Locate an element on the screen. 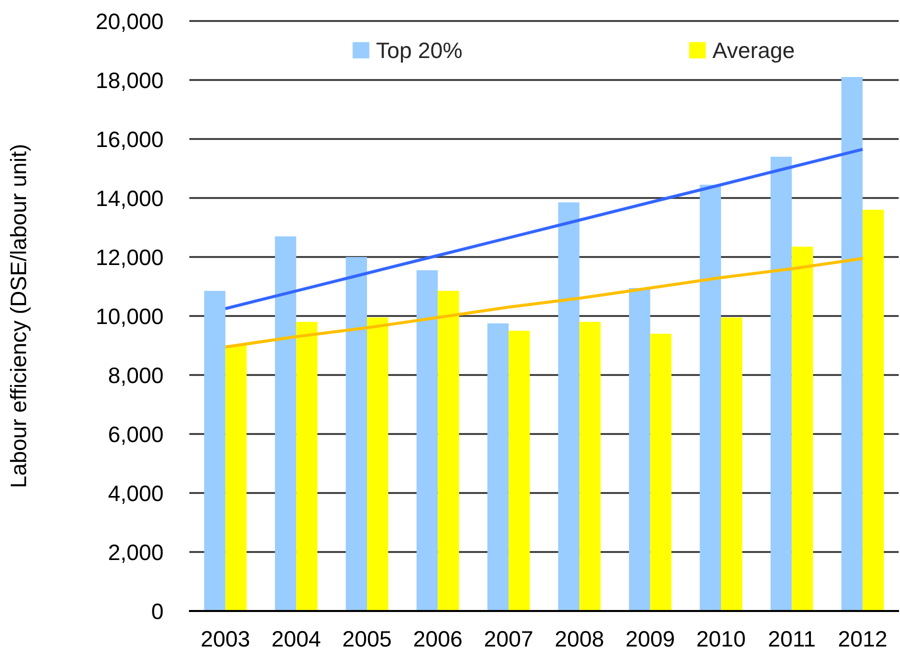 This screenshot has width=900, height=656. legend-label: Top 20% is located at coordinates (419, 52).